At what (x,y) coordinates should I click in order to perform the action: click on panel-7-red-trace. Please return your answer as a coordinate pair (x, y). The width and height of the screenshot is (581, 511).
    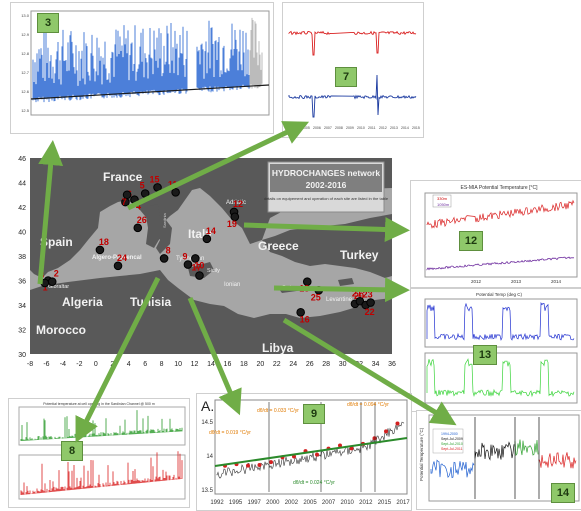
    Looking at the image, I should click on (352, 43).